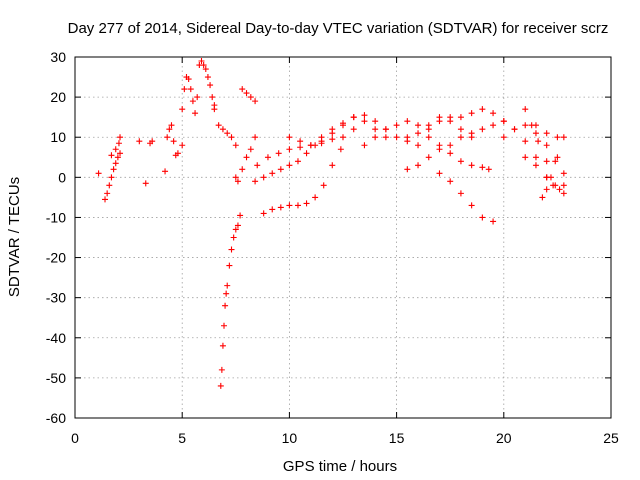 The height and width of the screenshot is (480, 640). Describe the element at coordinates (290, 438) in the screenshot. I see `x-tick-label: 10` at that location.